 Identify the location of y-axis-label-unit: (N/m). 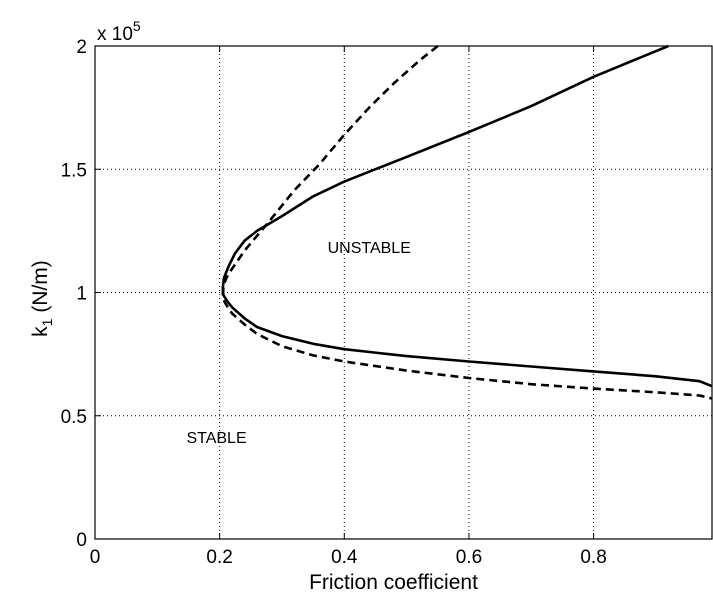
(40, 289).